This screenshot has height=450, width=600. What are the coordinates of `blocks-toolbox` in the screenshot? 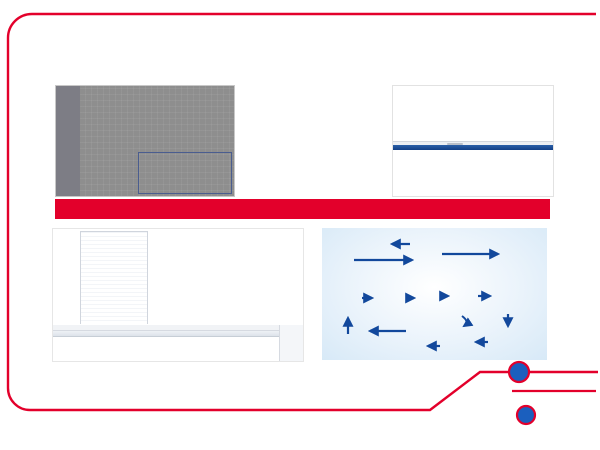 It's located at (68, 141).